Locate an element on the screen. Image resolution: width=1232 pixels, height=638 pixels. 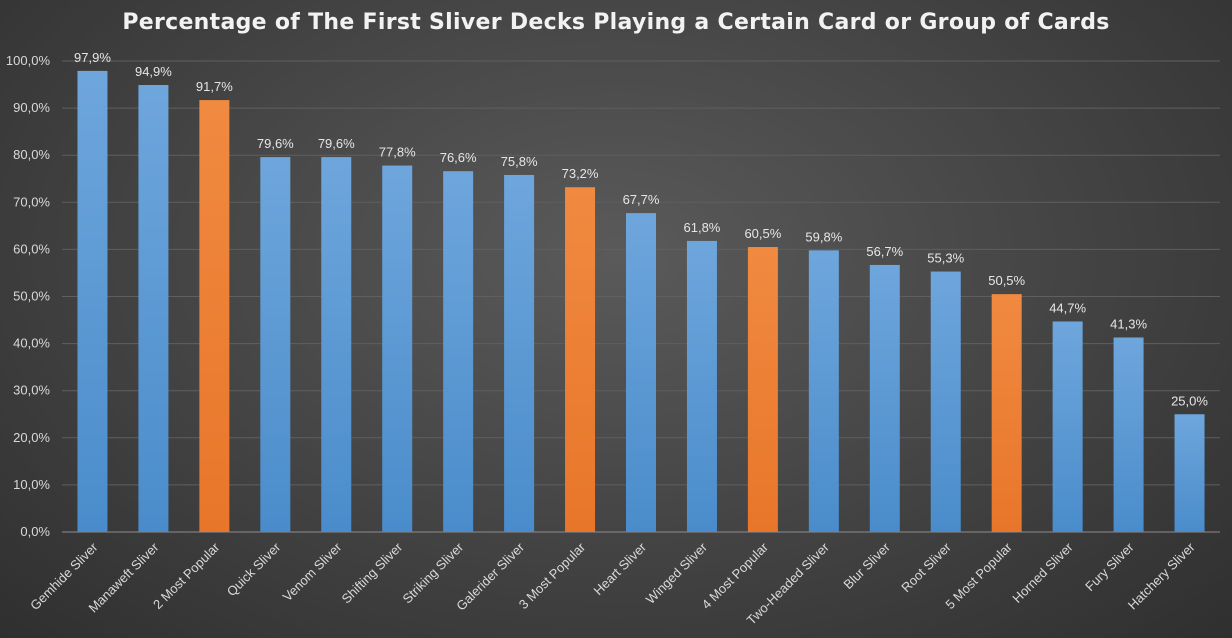
x-tick-label: Fury Sliver is located at coordinates (1109, 566).